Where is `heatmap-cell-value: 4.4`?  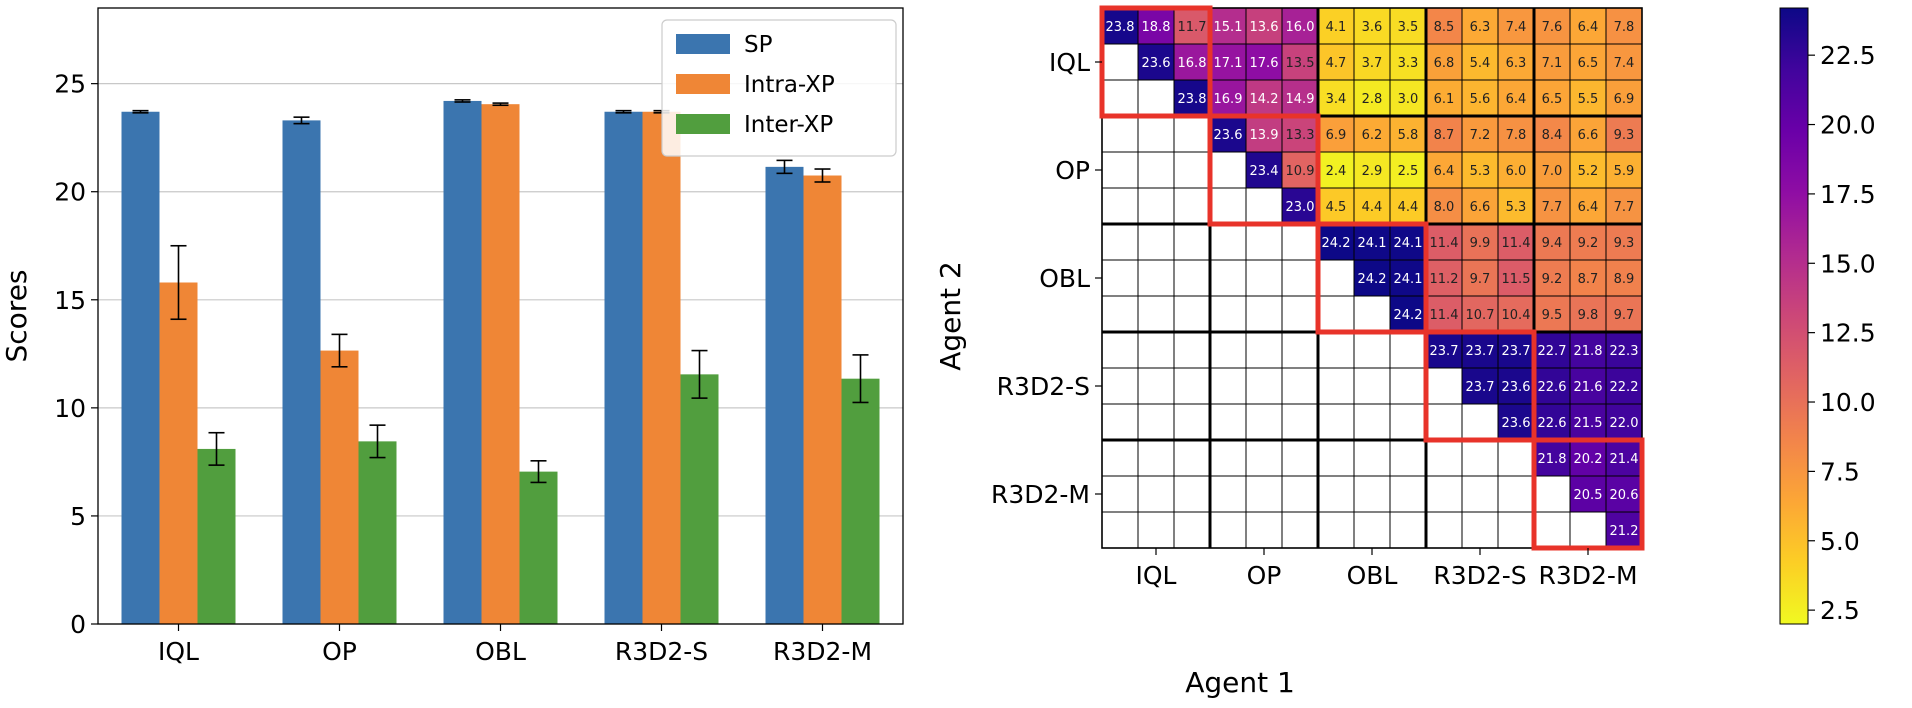
heatmap-cell-value: 4.4 is located at coordinates (1408, 207).